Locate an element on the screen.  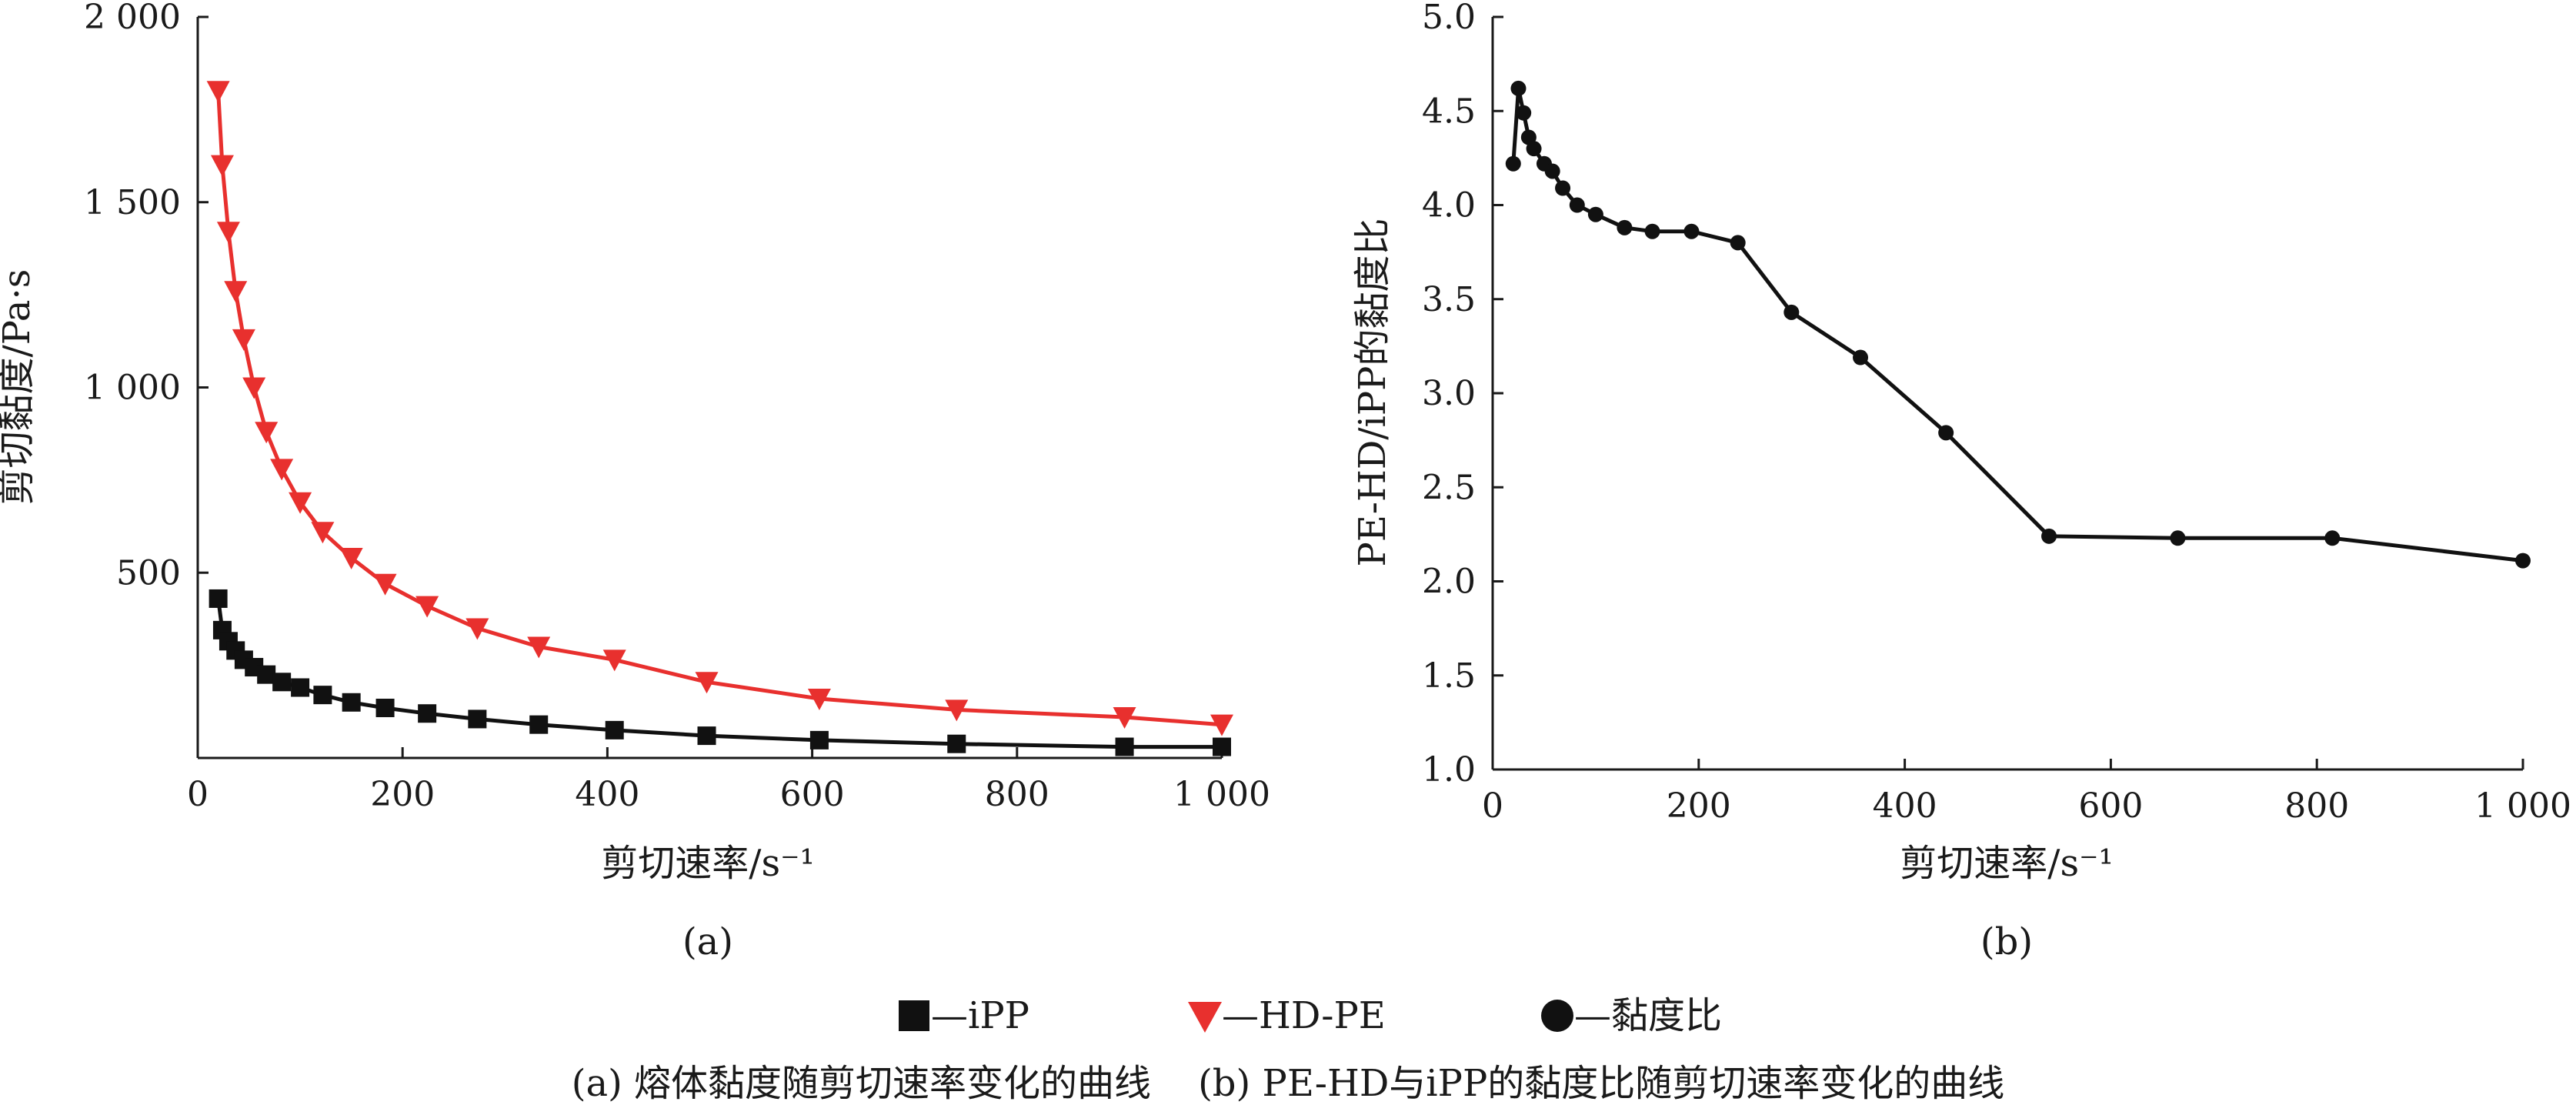
series-line-iPP is located at coordinates (719, 673).